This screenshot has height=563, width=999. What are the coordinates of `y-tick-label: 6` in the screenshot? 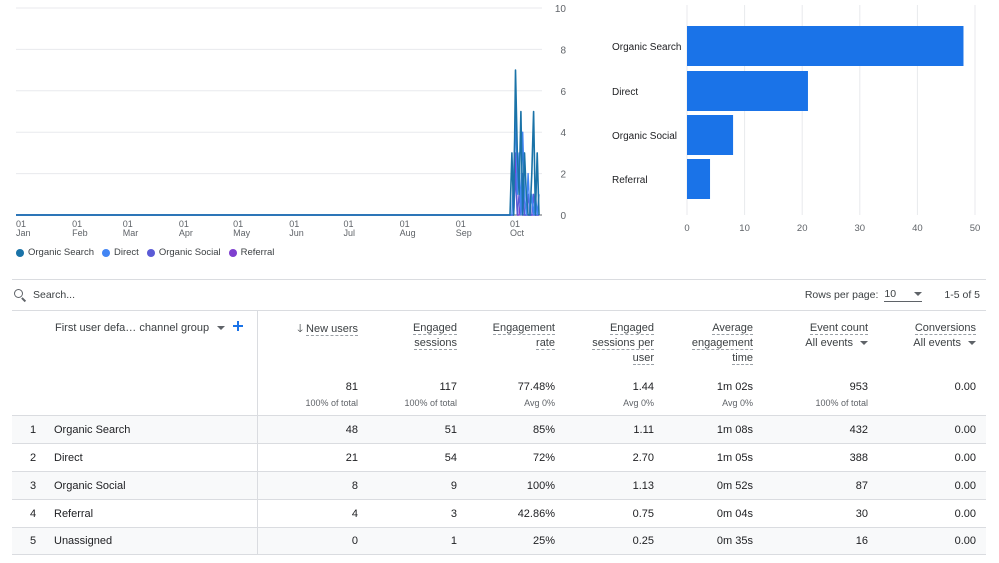 It's located at (563, 92).